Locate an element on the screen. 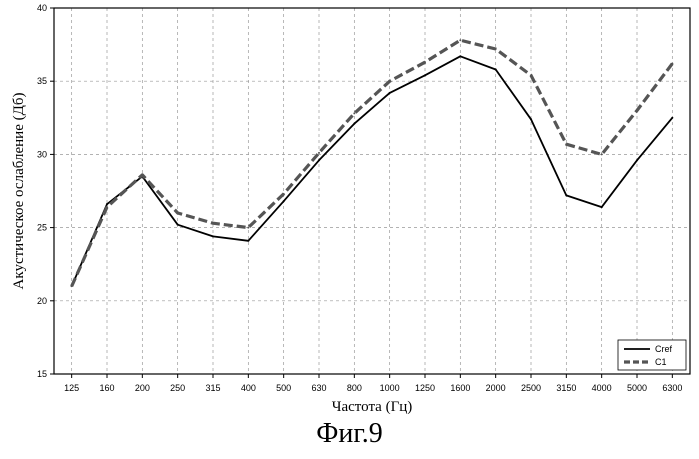 This screenshot has height=459, width=699. y-axis-ticks: 15 20 25 30 35 40 is located at coordinates (45, 191).